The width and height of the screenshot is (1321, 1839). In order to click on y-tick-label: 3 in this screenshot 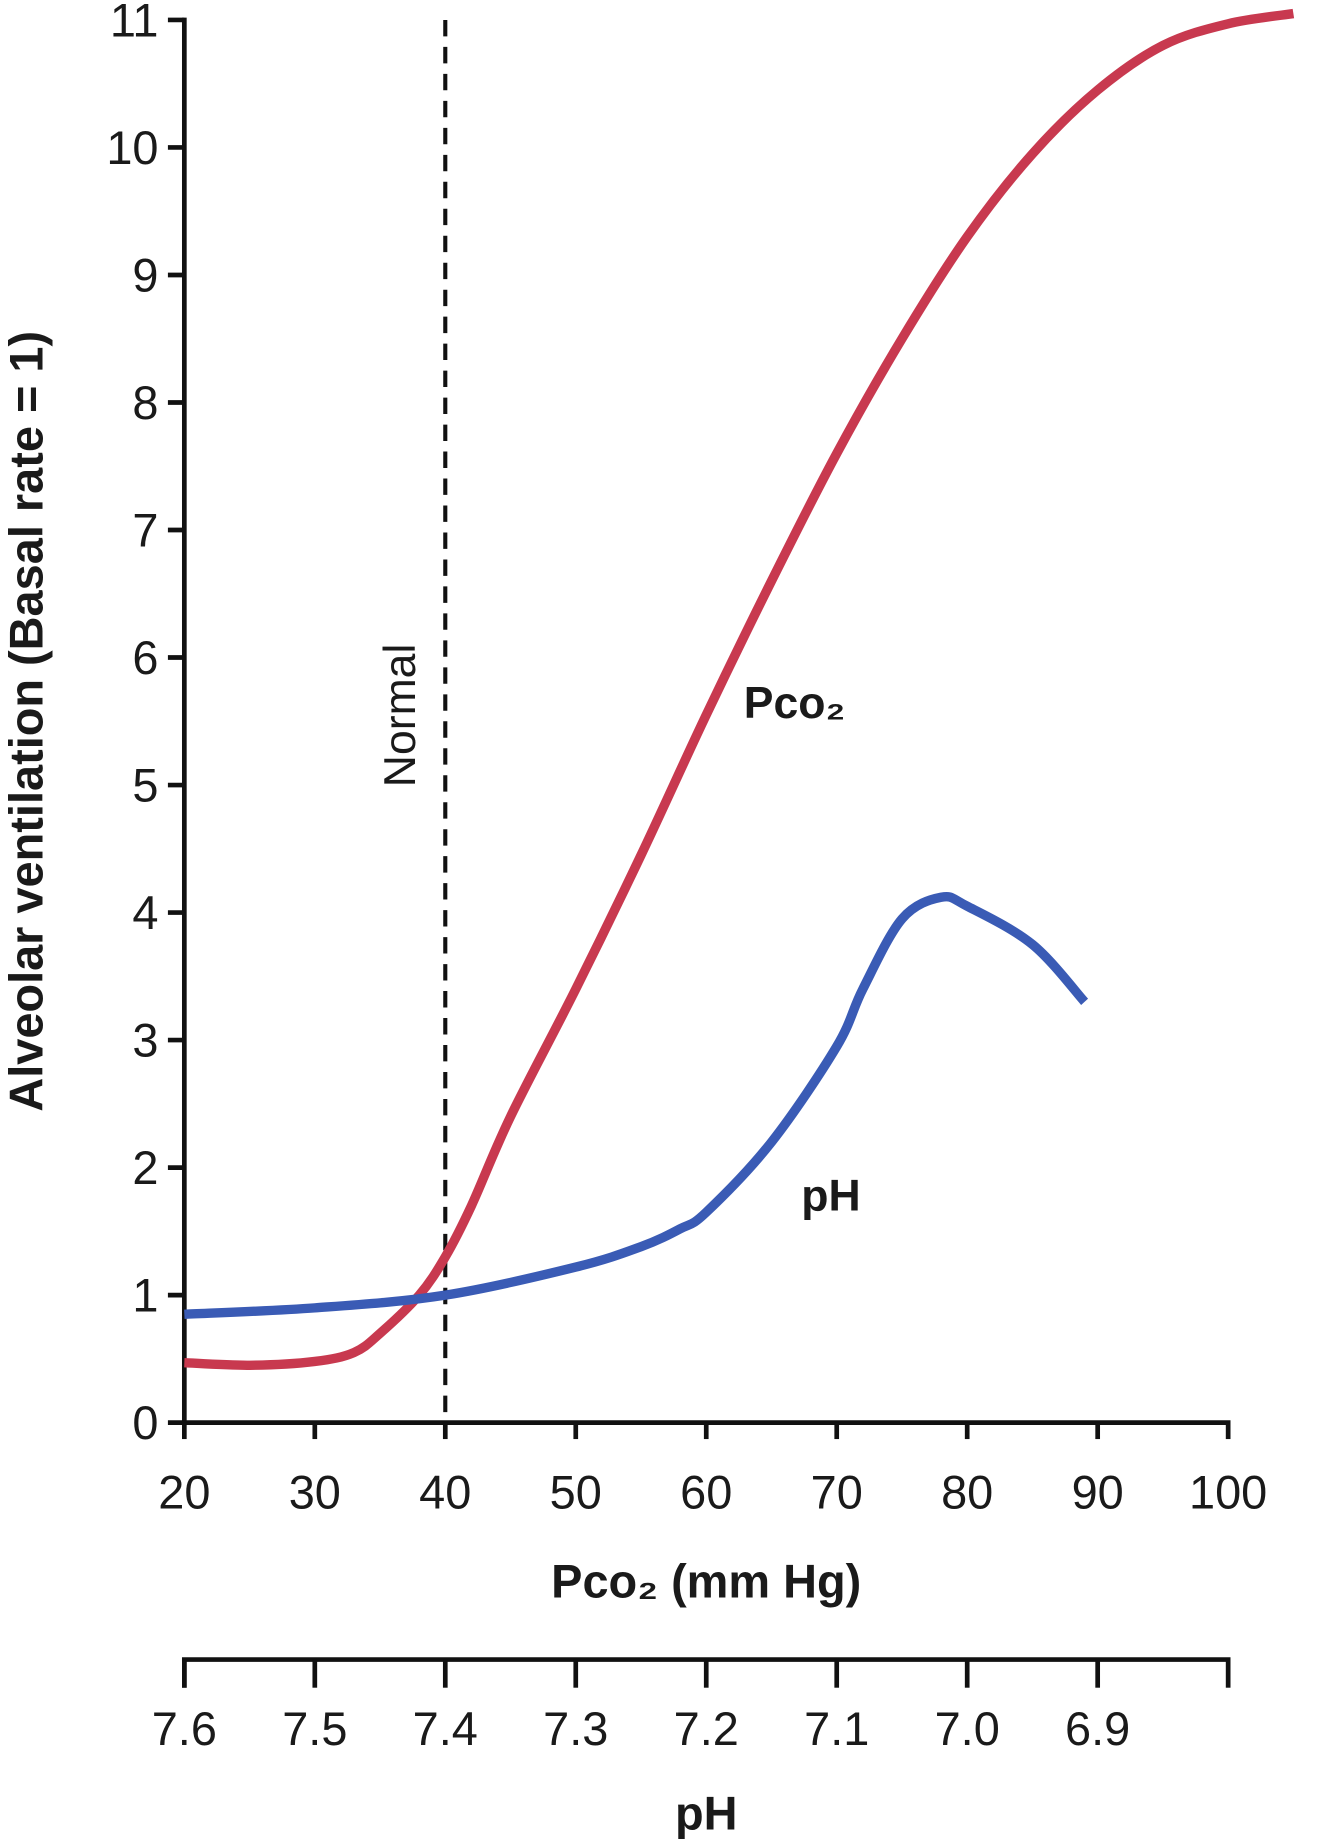, I will do `click(145, 1041)`.